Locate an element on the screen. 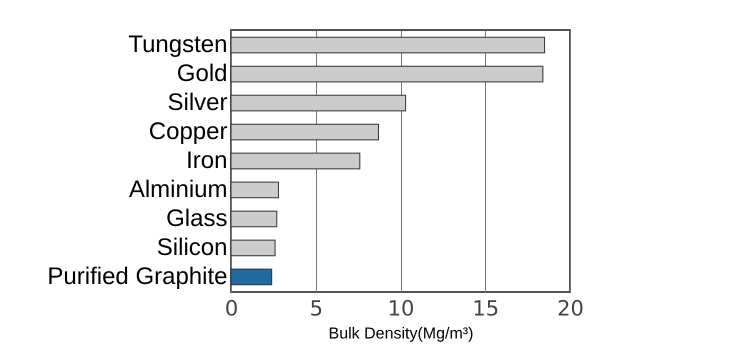  y-tick-label: Copper is located at coordinates (188, 132).